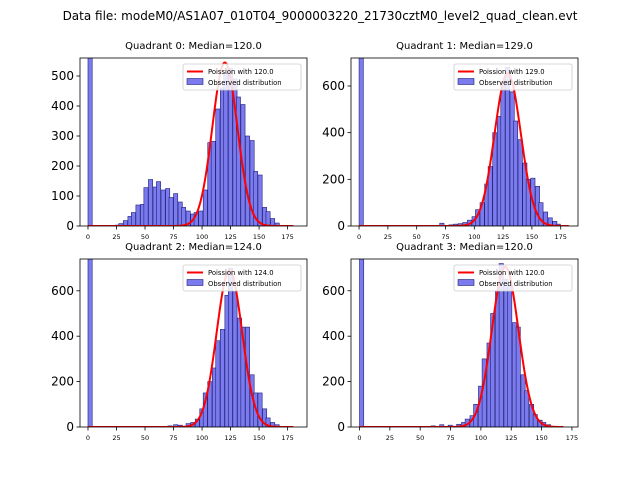  I want to click on panel-3-legend-bar-label: Observed distribution, so click(516, 284).